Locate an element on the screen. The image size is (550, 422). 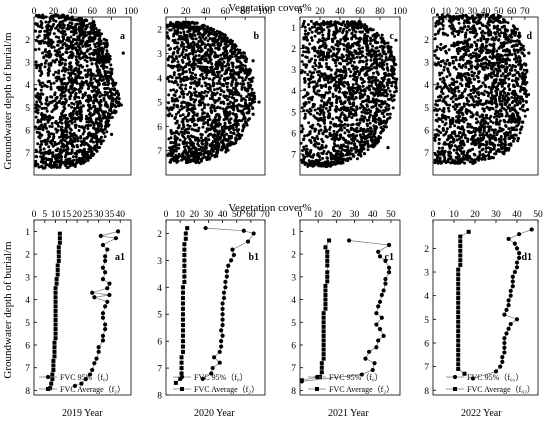
x-tick-label: 100 is located at coordinates (400, 12).